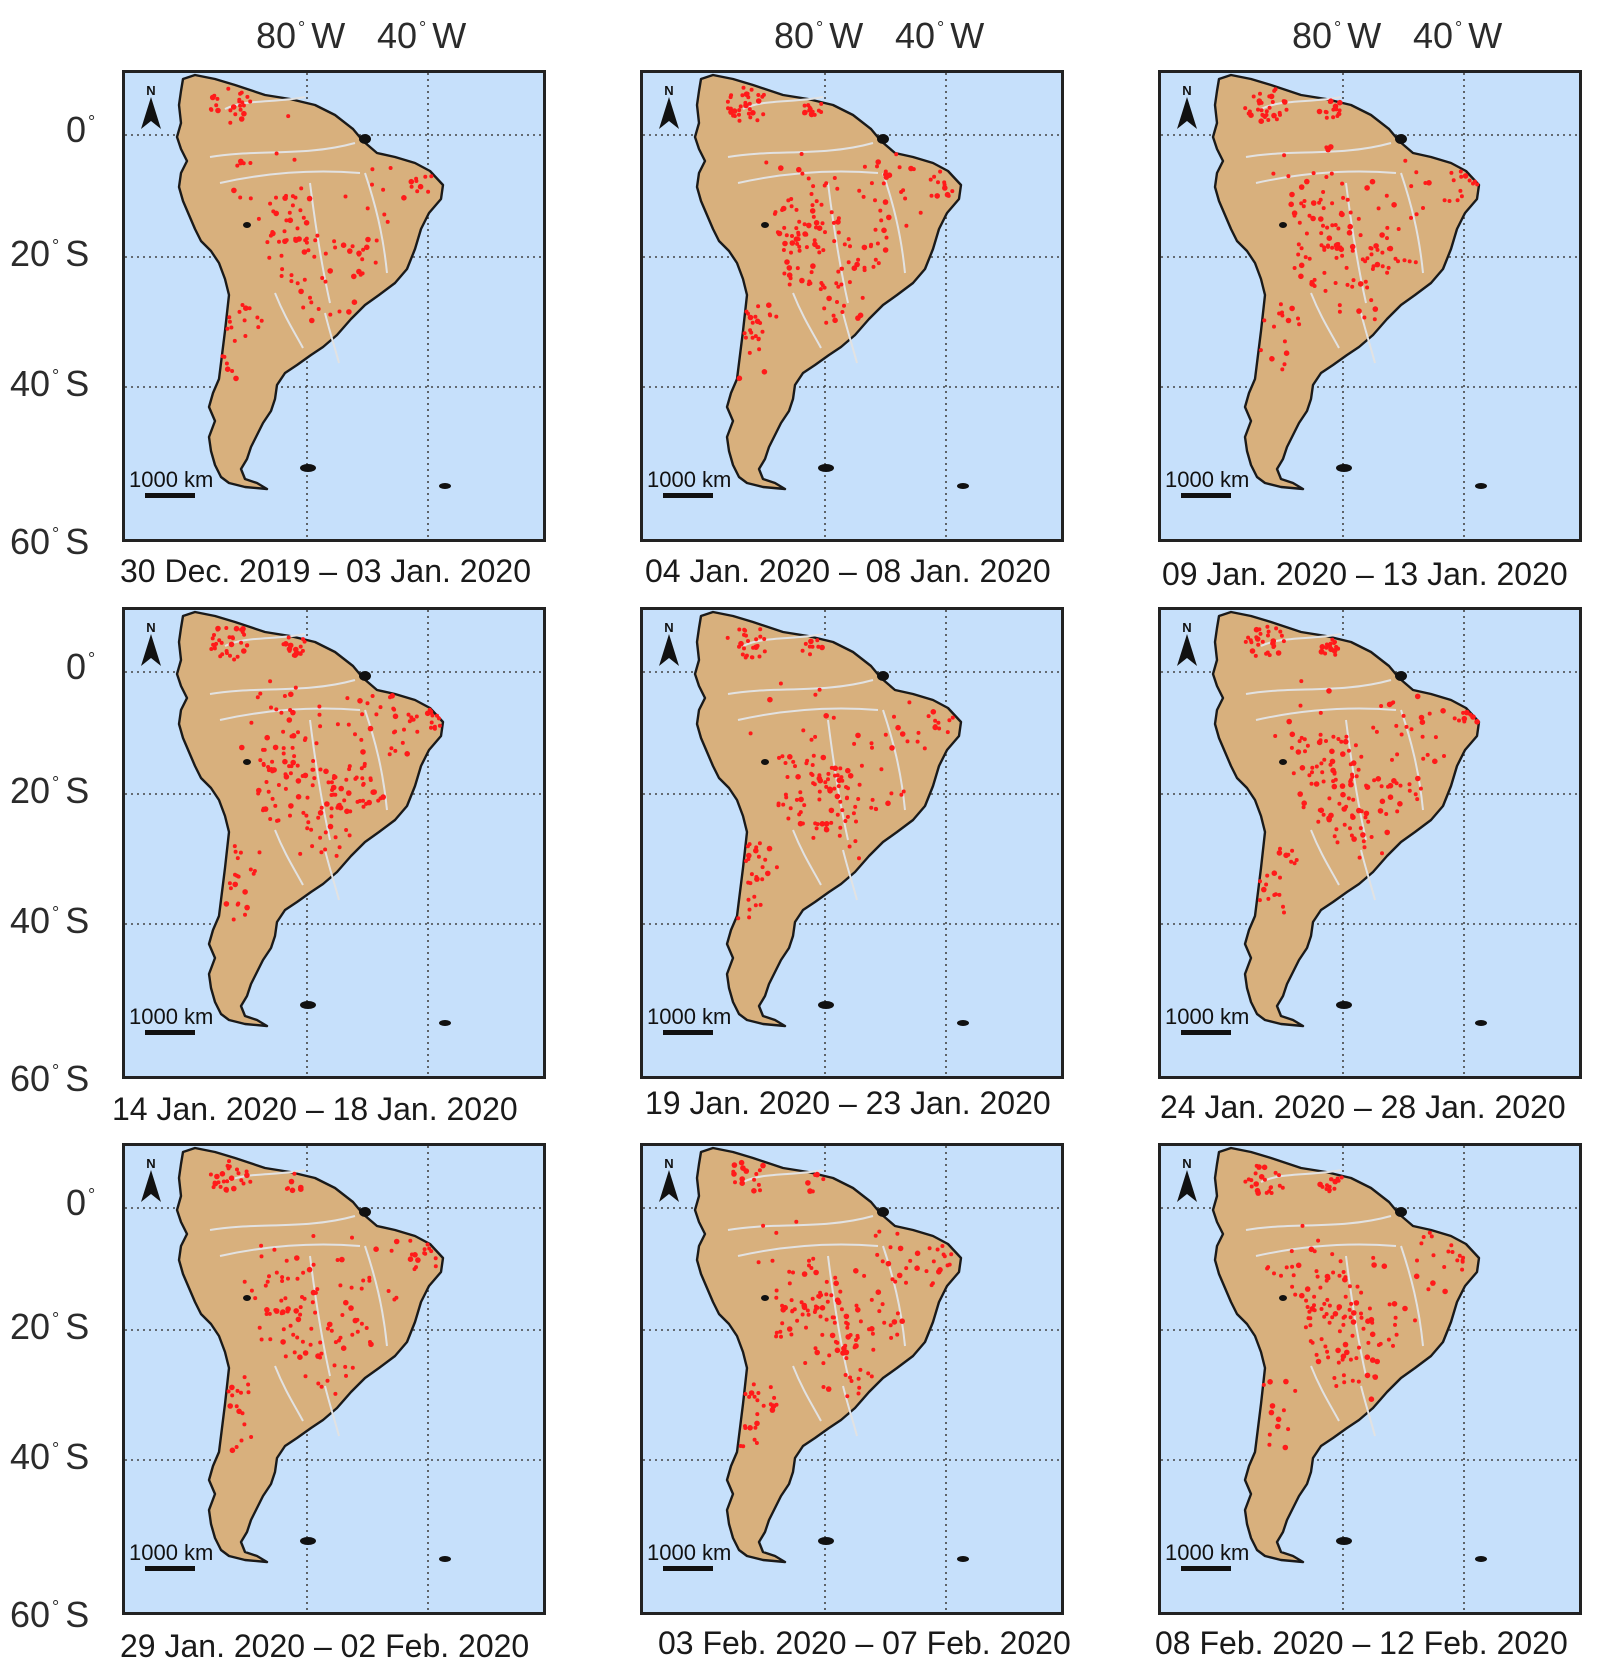  Describe the element at coordinates (939, 36) in the screenshot. I see `longitude-label: 40 ° W` at that location.